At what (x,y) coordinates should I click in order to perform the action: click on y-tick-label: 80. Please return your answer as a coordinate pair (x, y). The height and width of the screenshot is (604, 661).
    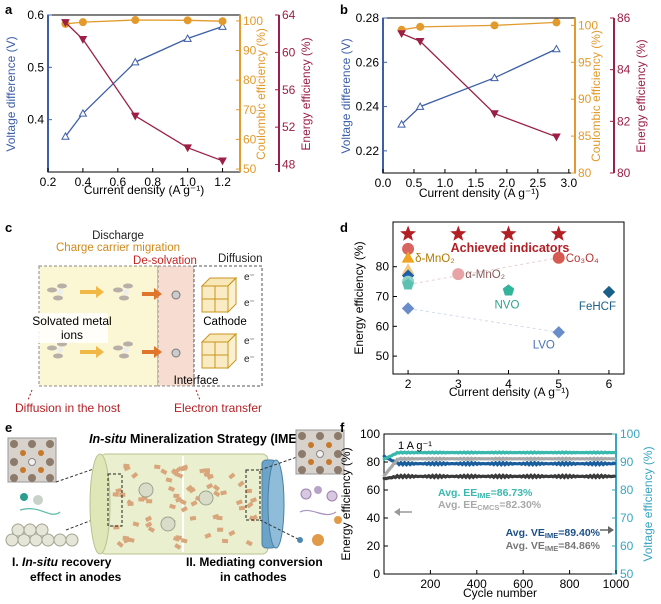
    Looking at the image, I should click on (383, 267).